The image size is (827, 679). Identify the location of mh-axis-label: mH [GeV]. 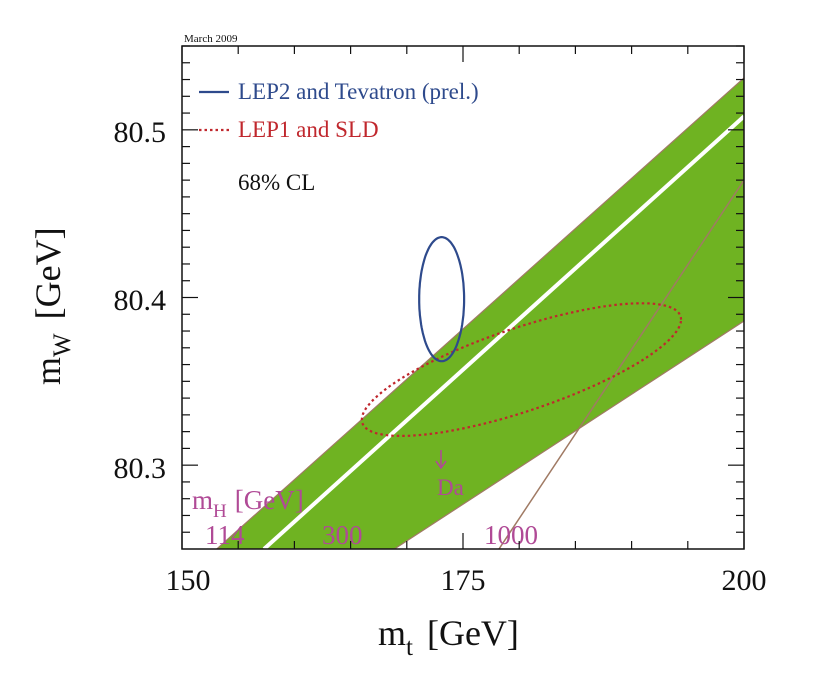
(248, 503).